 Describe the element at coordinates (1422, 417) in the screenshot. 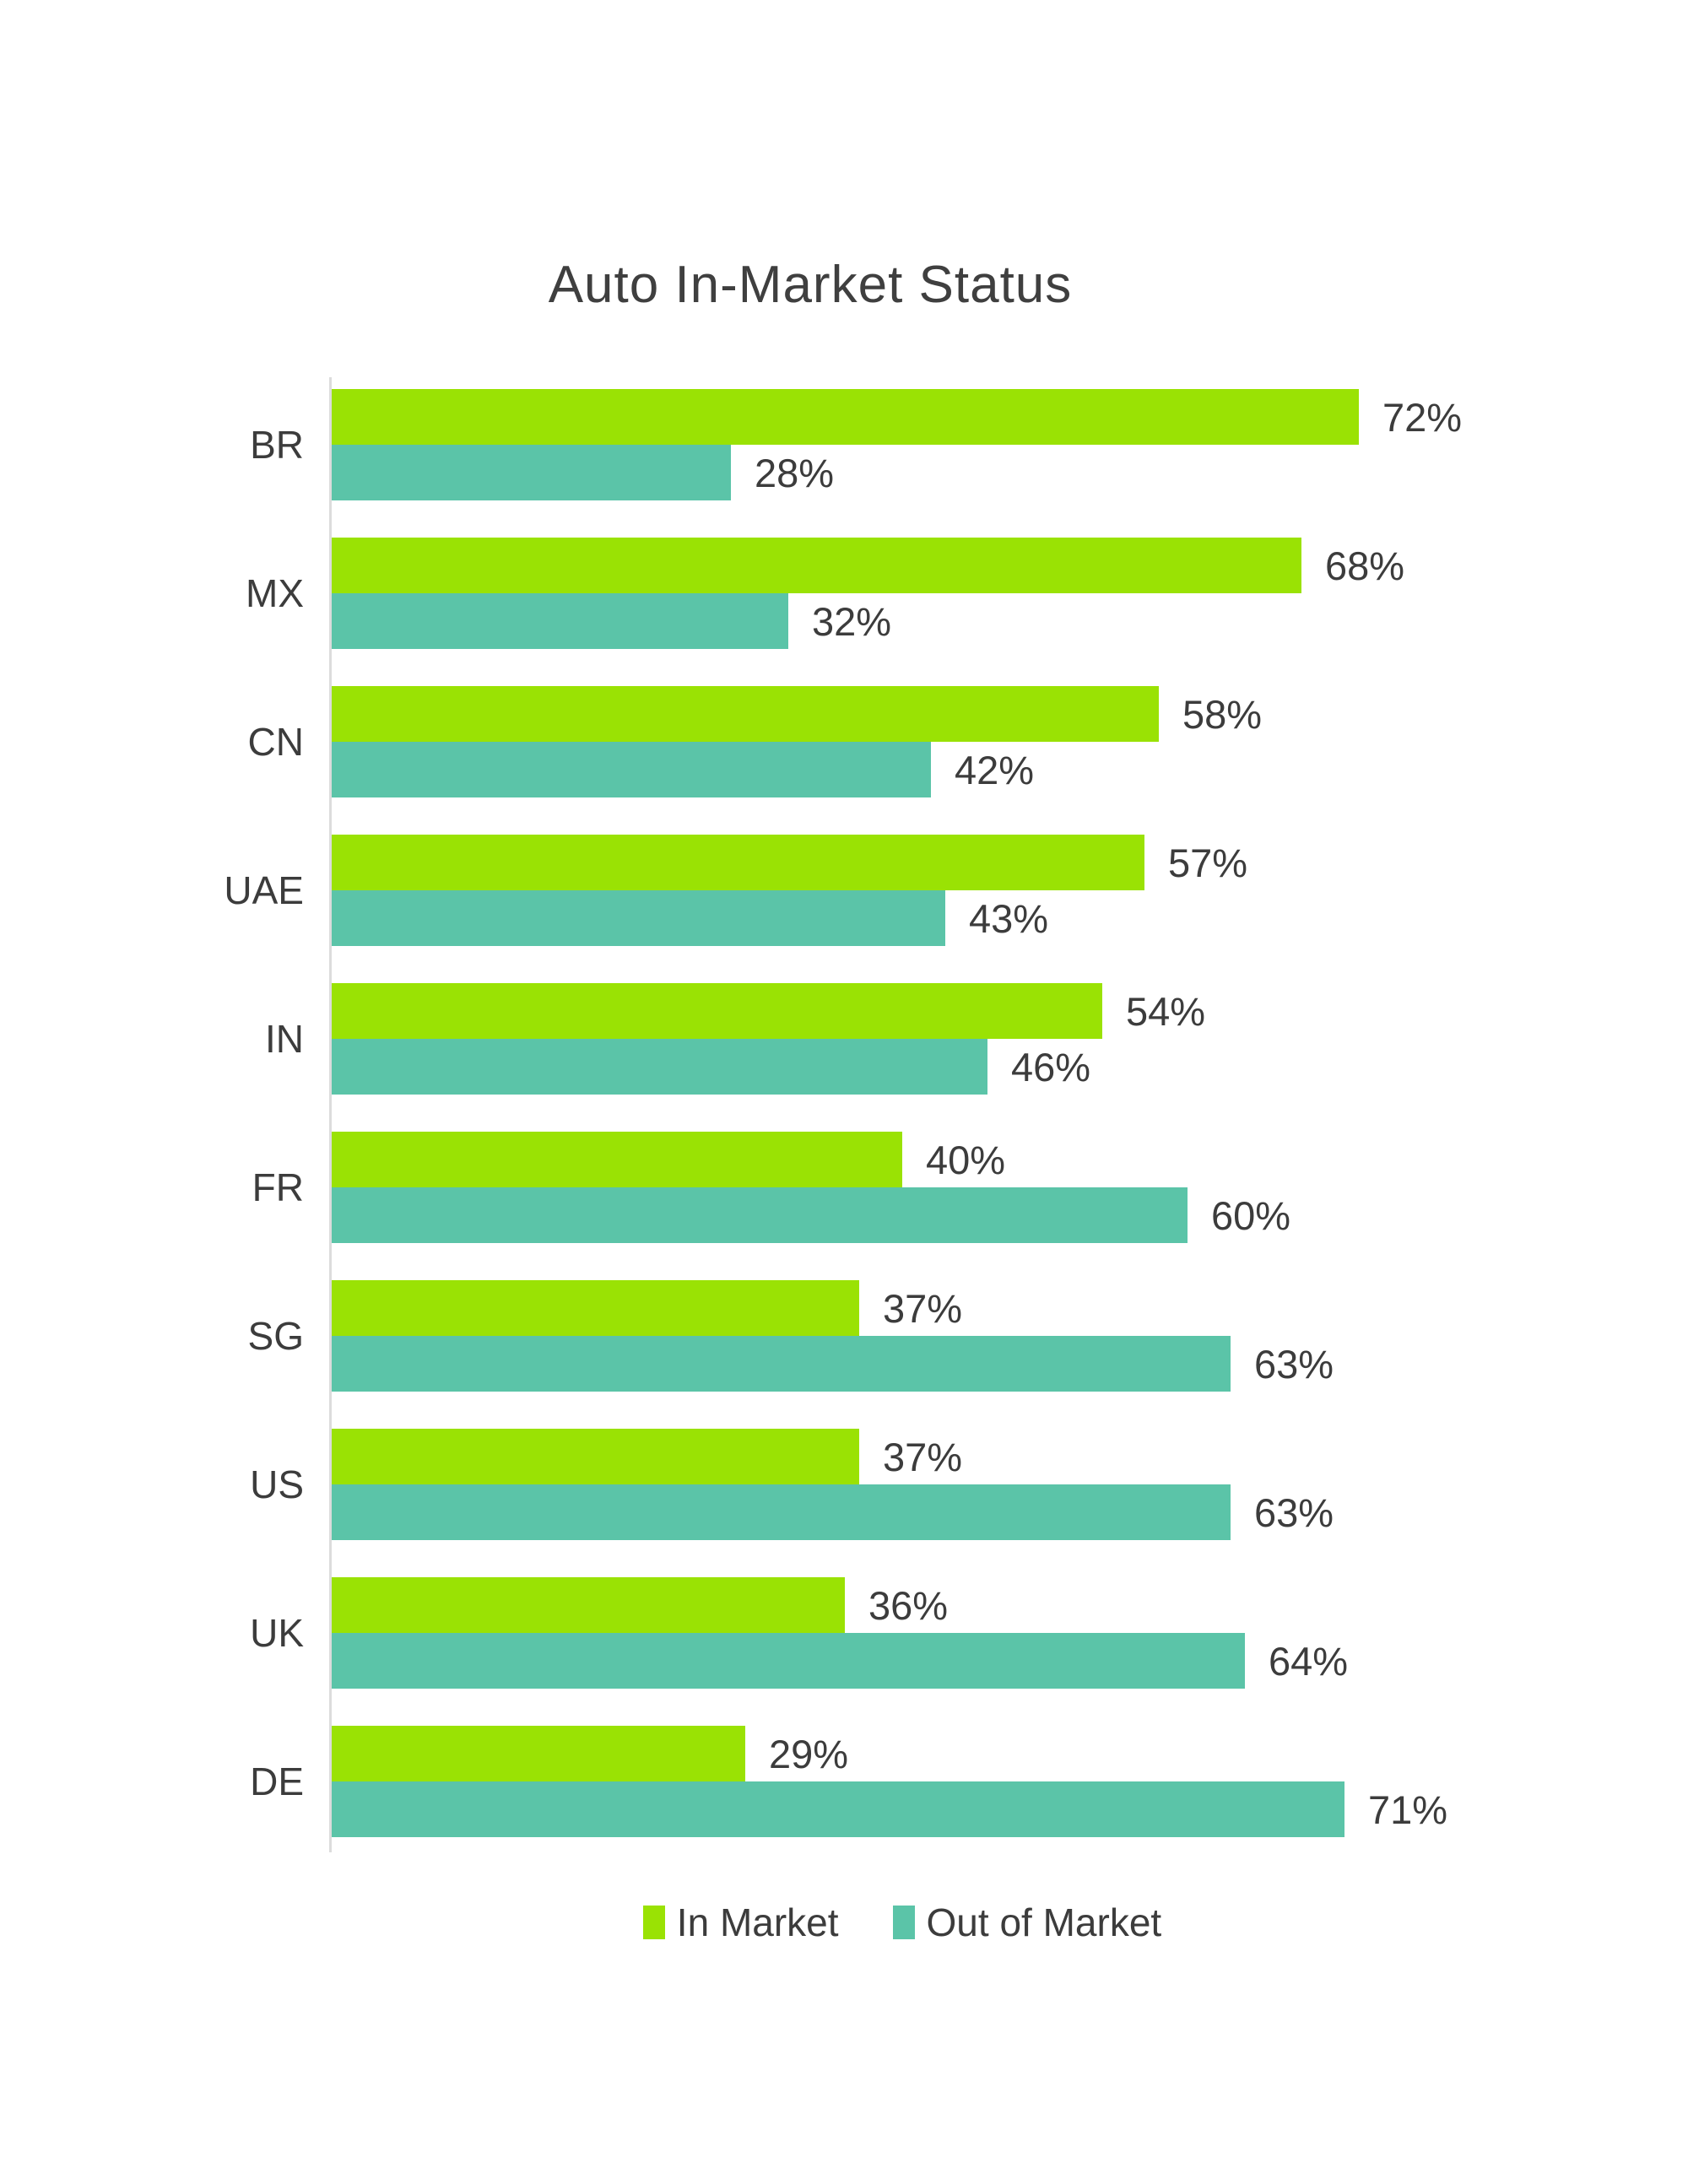

I see `bar-value-label-in-market-br: 72%` at that location.